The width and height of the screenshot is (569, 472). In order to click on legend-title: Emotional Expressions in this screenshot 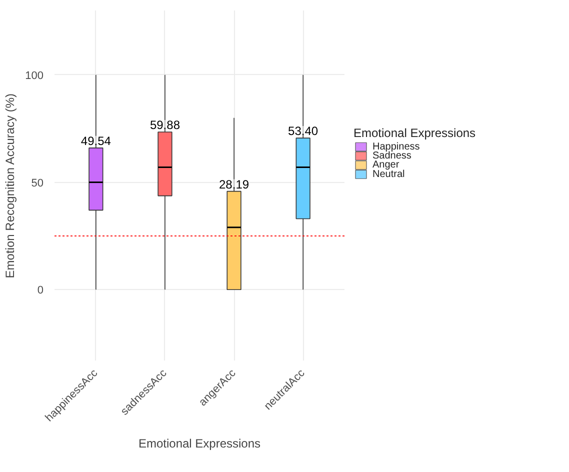, I will do `click(415, 133)`.